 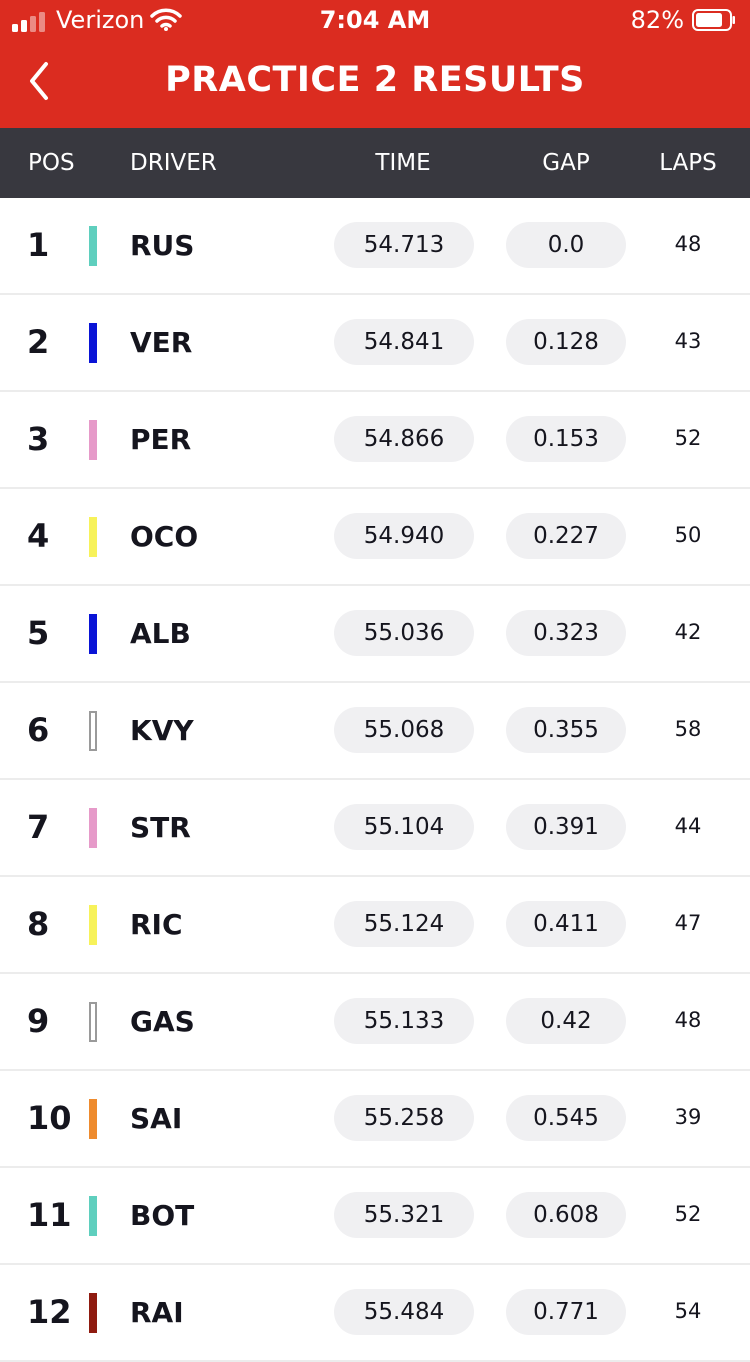 I want to click on position: 5, so click(x=38, y=633).